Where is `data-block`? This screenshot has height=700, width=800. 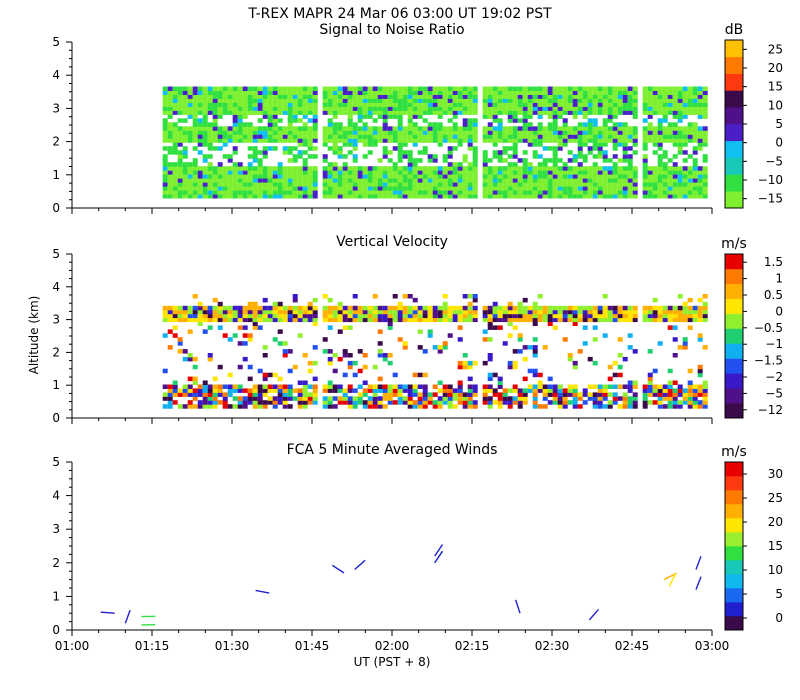 data-block is located at coordinates (240, 142).